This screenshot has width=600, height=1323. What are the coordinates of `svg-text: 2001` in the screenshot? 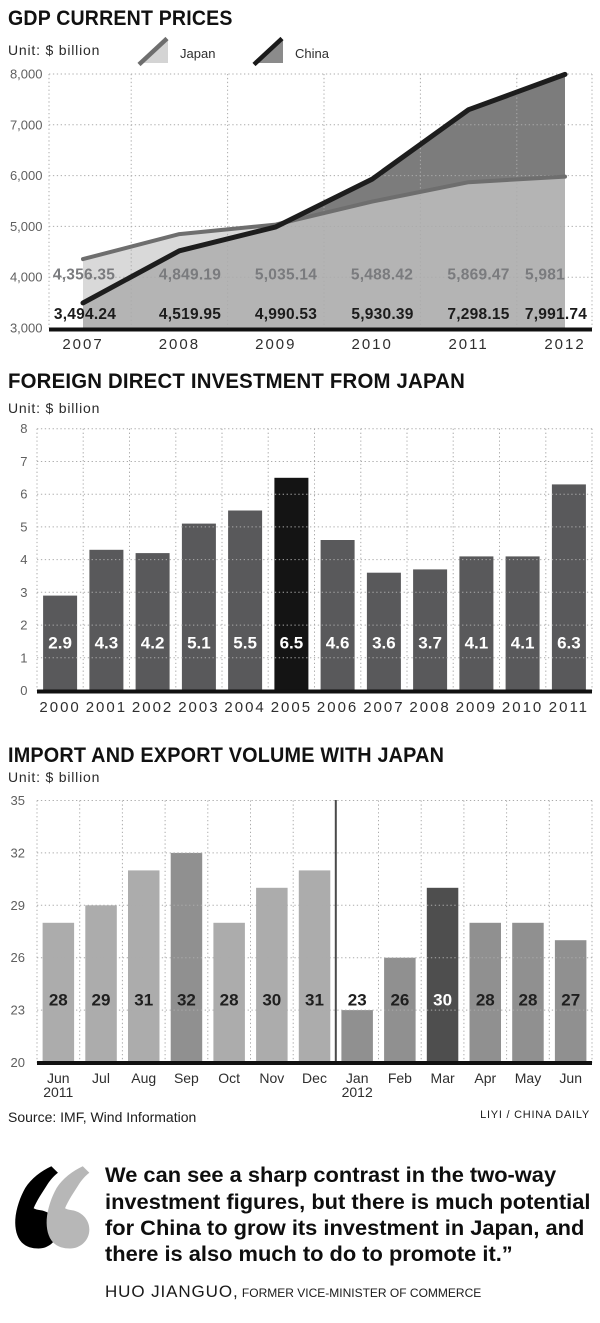 It's located at (106, 707).